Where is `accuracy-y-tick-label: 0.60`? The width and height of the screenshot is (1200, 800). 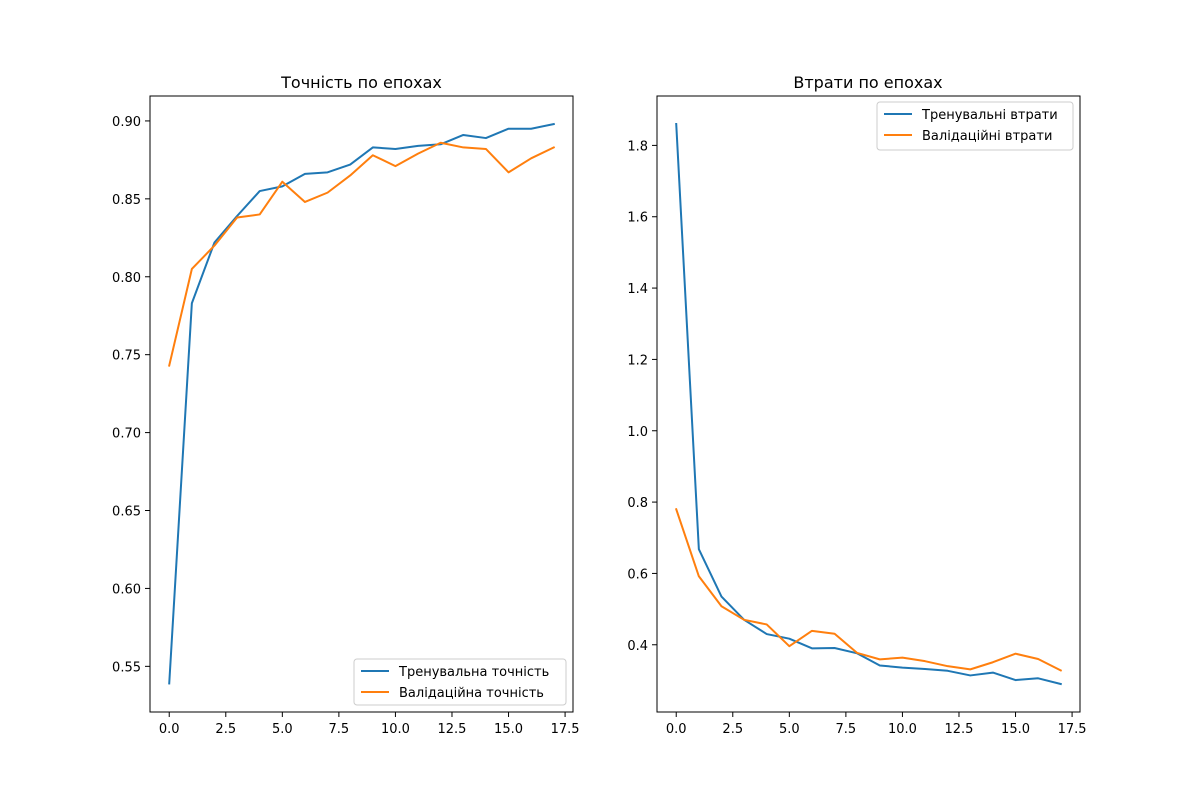 accuracy-y-tick-label: 0.60 is located at coordinates (126, 589).